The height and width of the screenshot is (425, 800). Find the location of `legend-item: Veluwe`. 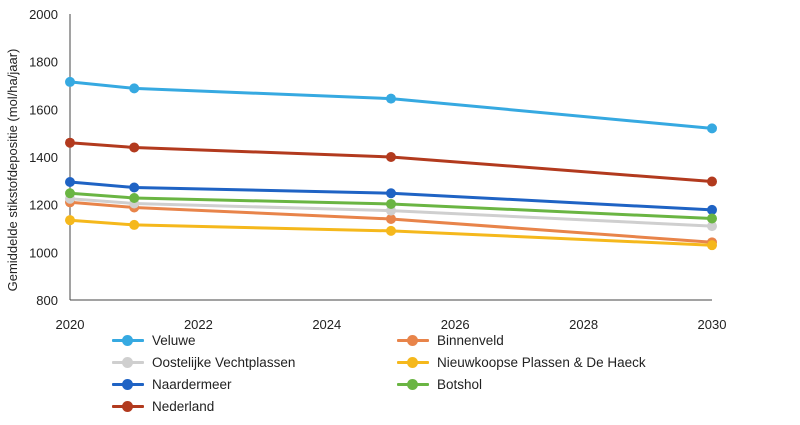

legend-item: Veluwe is located at coordinates (154, 340).